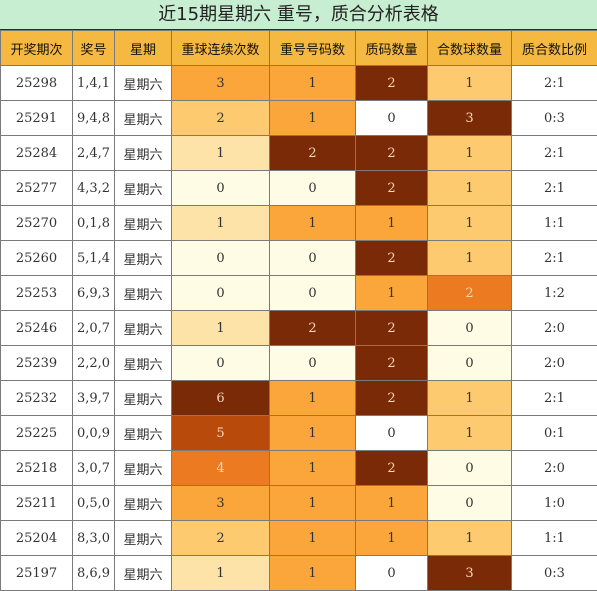  What do you see at coordinates (94, 153) in the screenshot?
I see `cell-numbers: 2,4,7` at bounding box center [94, 153].